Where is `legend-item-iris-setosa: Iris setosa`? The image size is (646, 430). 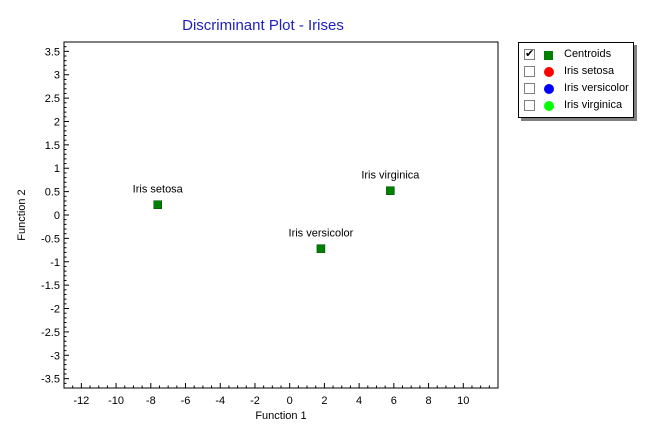 legend-item-iris-setosa: Iris setosa is located at coordinates (576, 72).